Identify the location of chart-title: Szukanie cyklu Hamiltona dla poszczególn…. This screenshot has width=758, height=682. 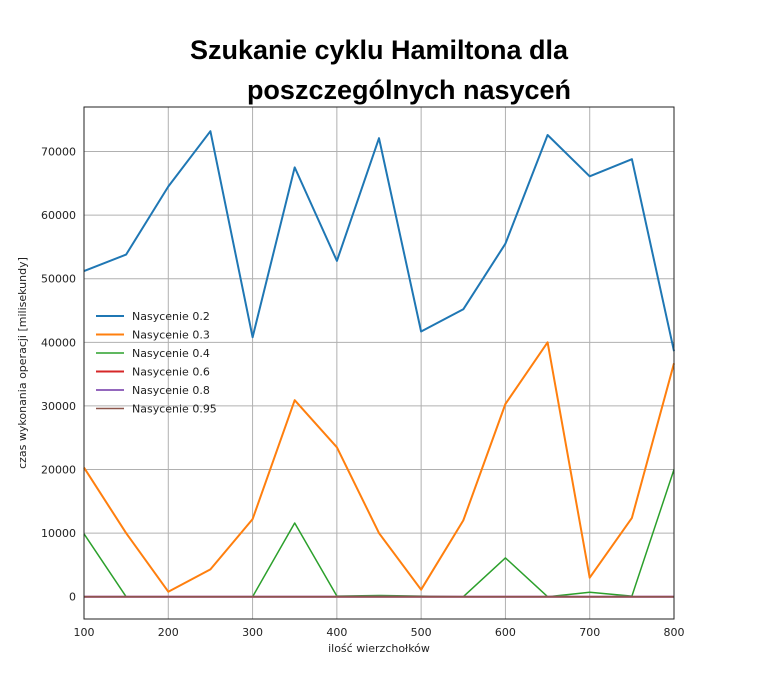
(379, 70).